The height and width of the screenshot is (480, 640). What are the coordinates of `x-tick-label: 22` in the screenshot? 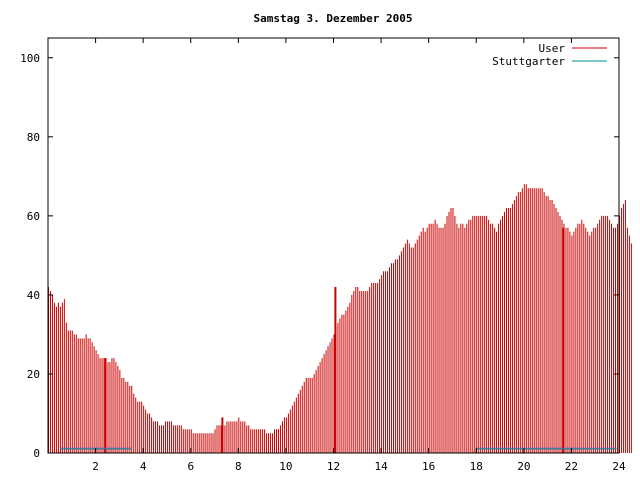 It's located at (571, 466).